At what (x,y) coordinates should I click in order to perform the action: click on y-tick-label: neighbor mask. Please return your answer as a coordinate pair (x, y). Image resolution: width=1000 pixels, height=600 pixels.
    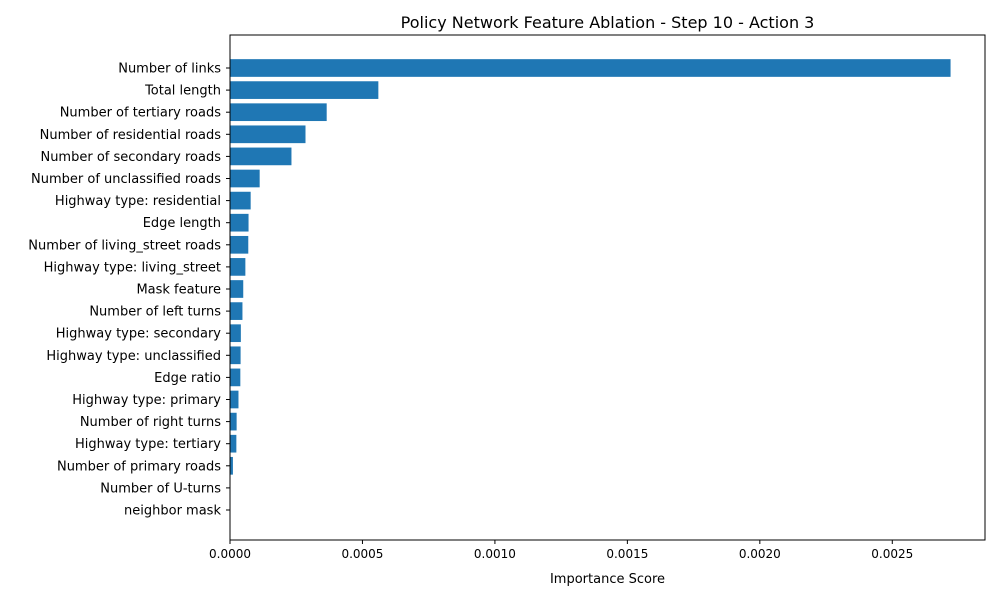
    Looking at the image, I should click on (172, 511).